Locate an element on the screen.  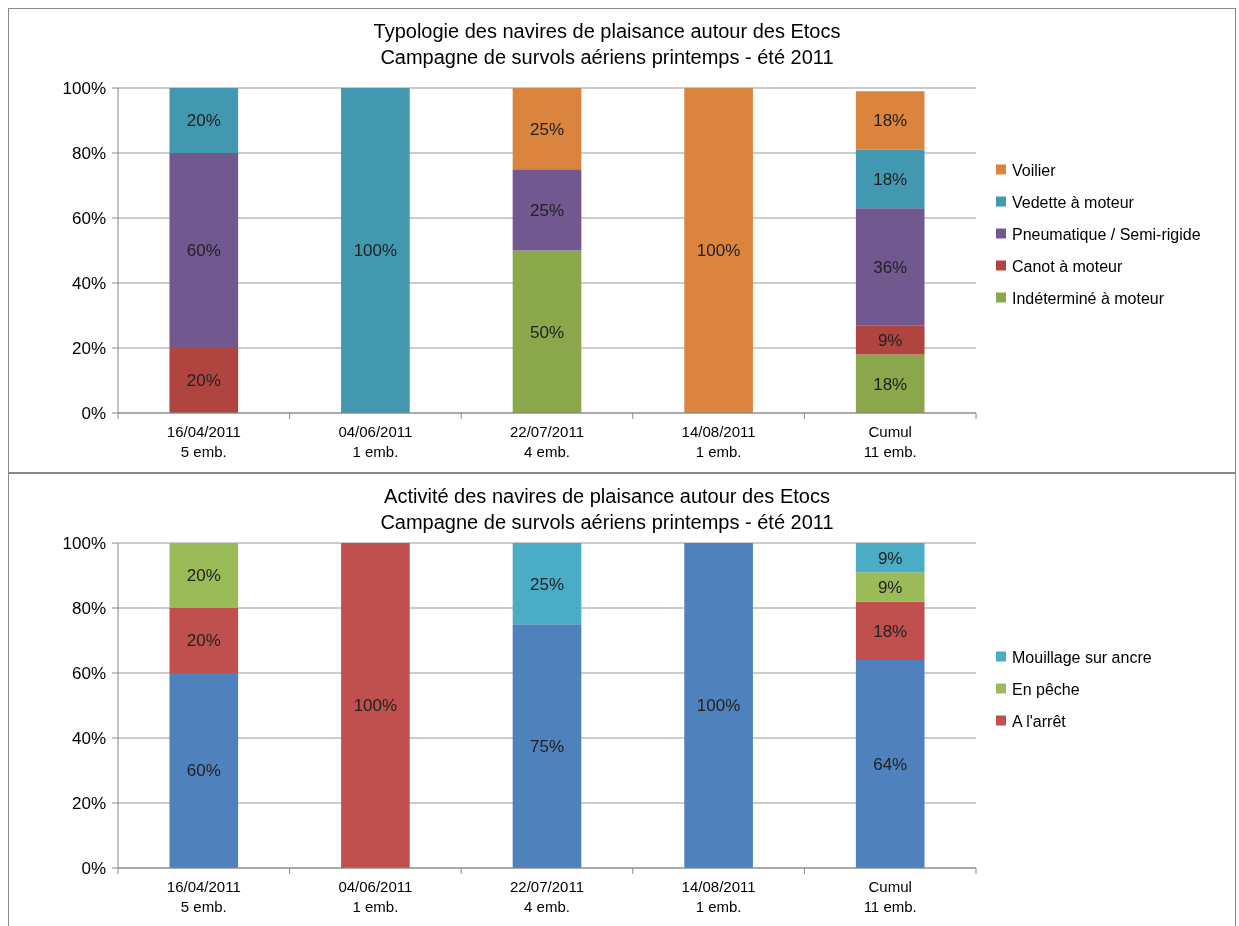
data-label: 75% is located at coordinates (547, 747).